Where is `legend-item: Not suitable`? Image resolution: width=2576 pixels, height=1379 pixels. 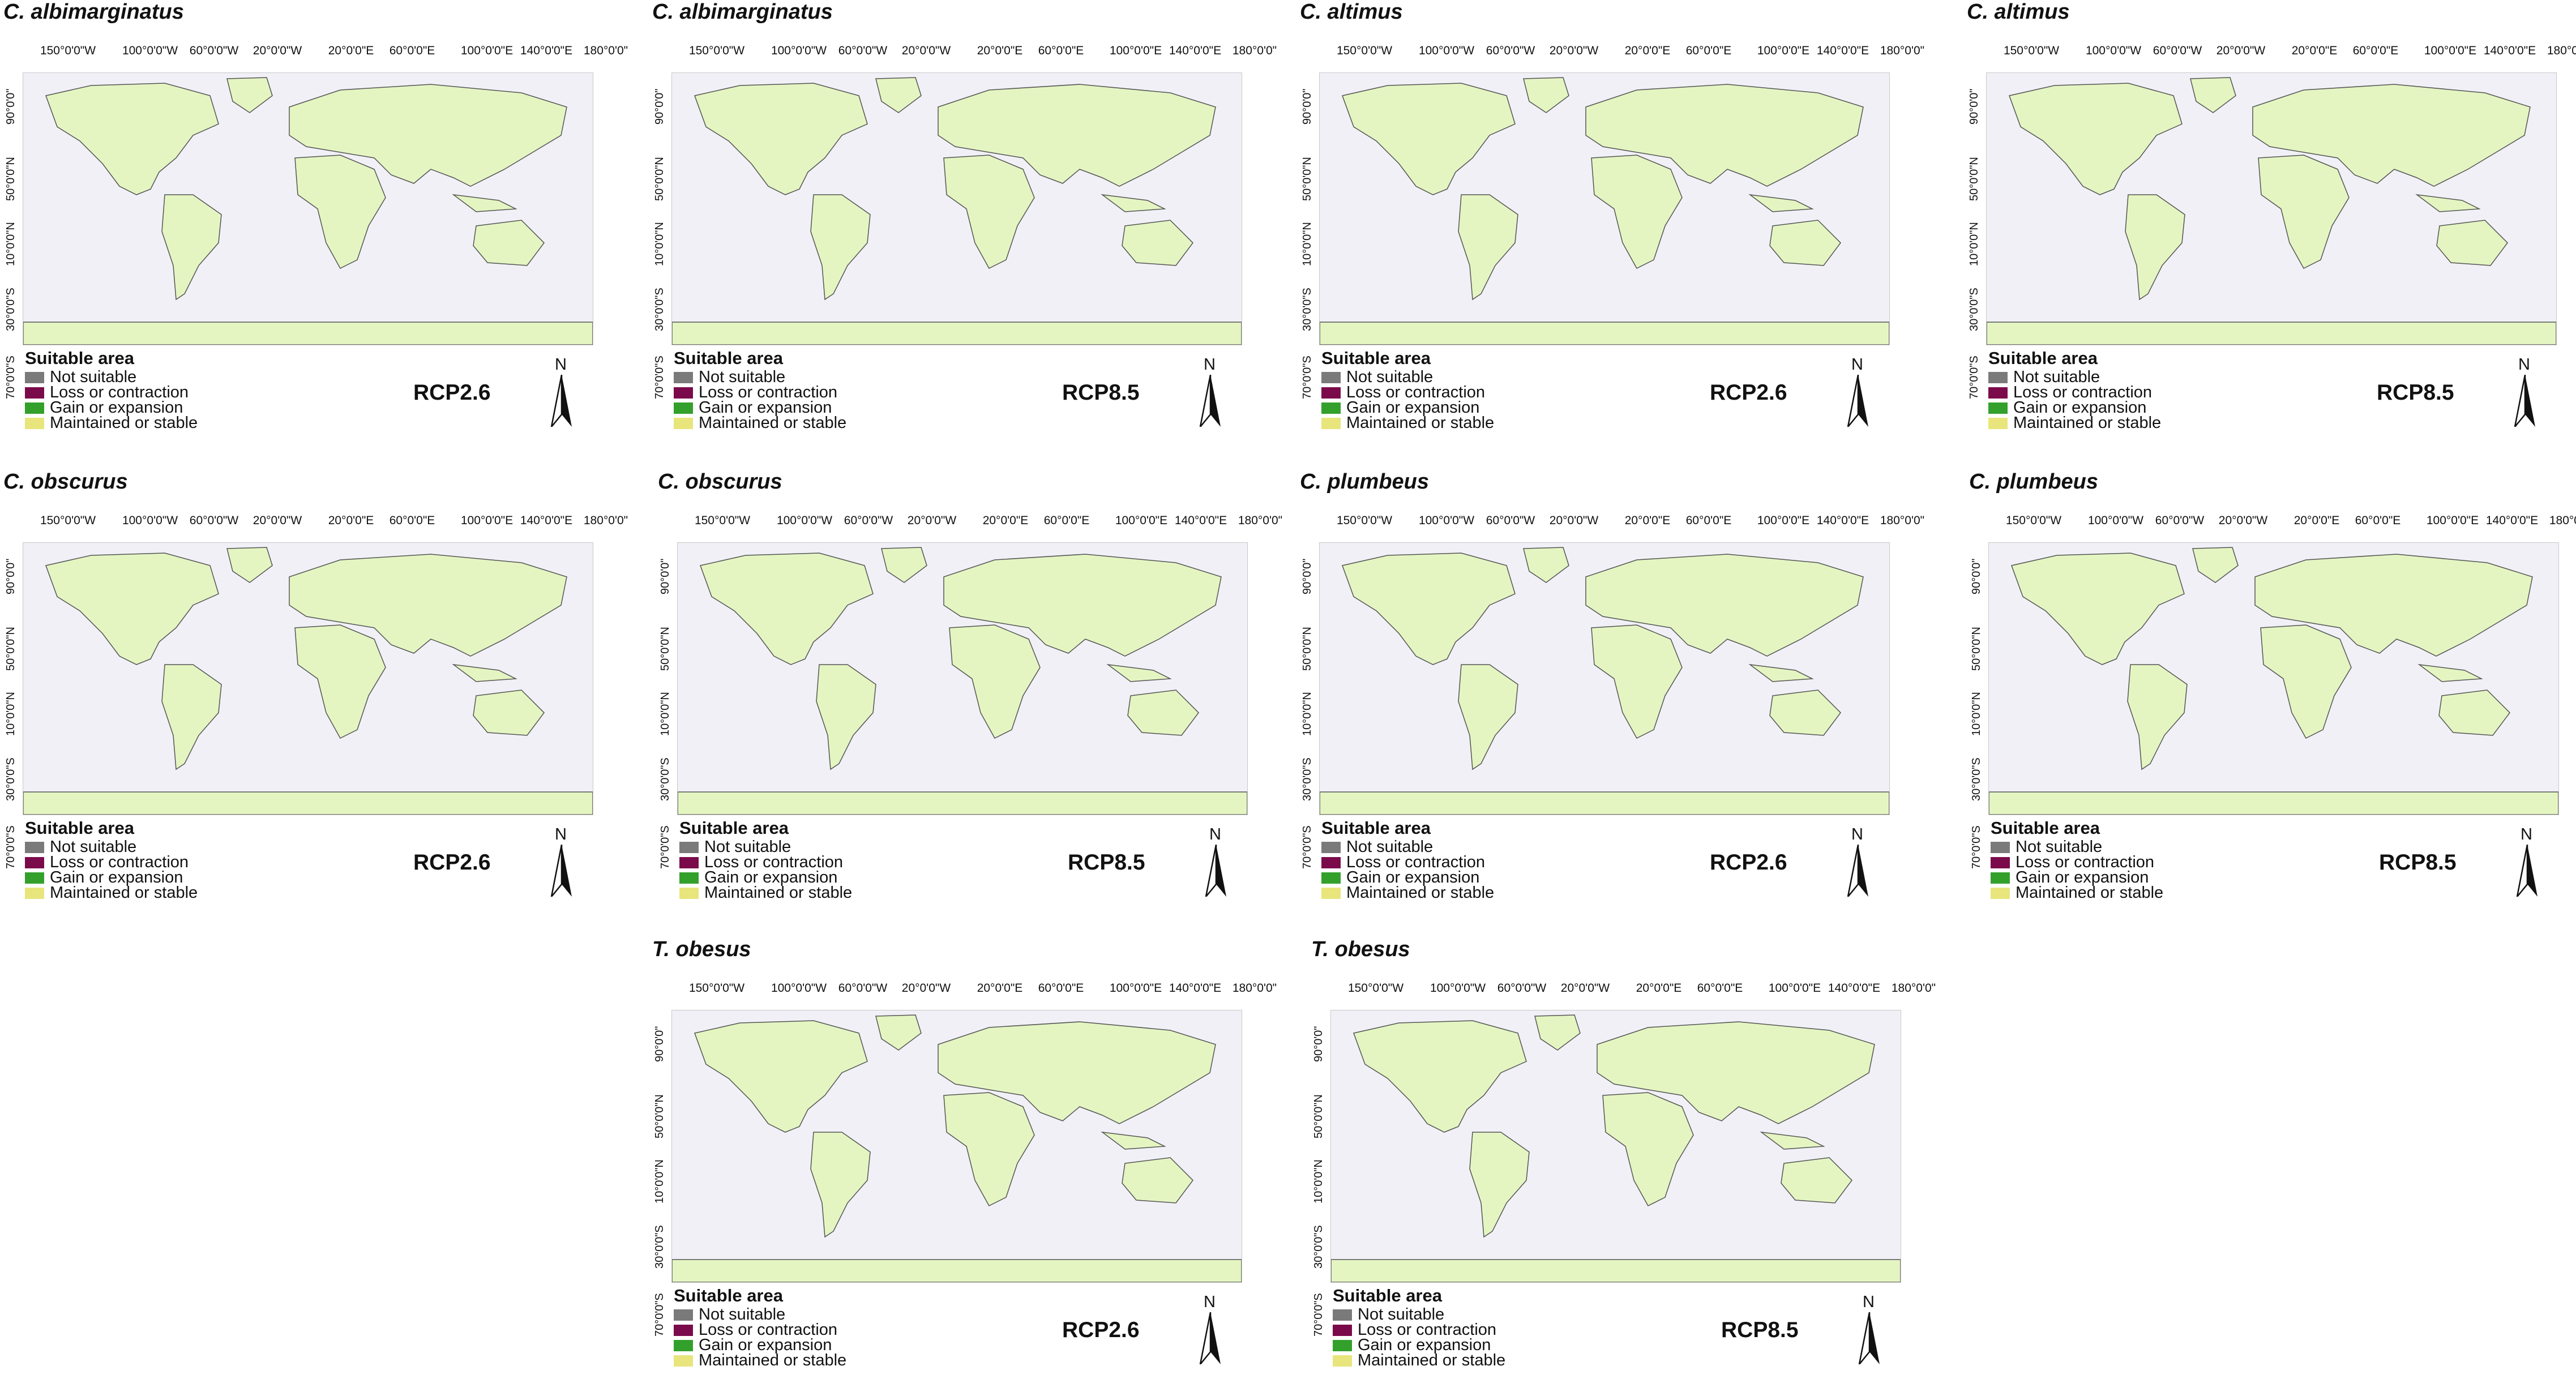
legend-item: Not suitable is located at coordinates (760, 1314).